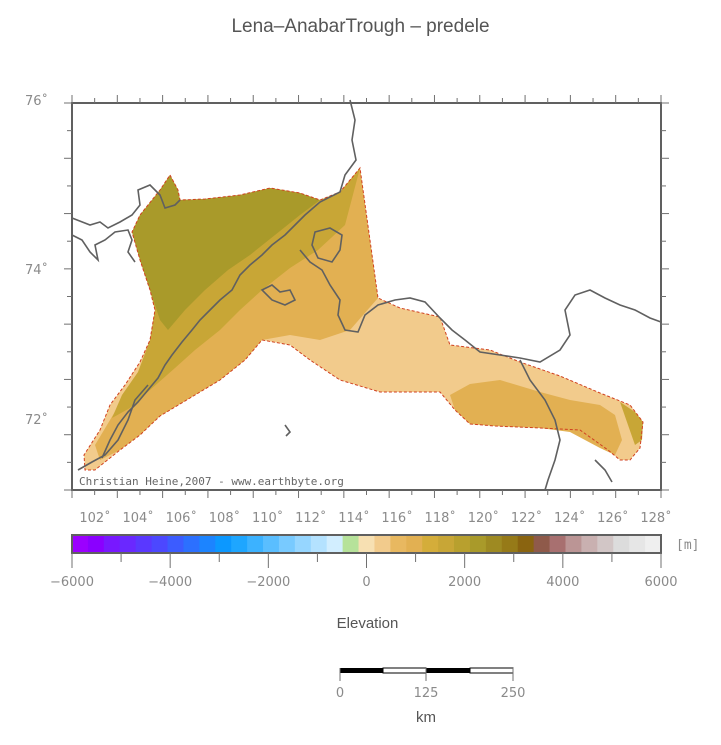 This screenshot has width=721, height=745. What do you see at coordinates (613, 518) in the screenshot?
I see `lon-label: 126˚` at bounding box center [613, 518].